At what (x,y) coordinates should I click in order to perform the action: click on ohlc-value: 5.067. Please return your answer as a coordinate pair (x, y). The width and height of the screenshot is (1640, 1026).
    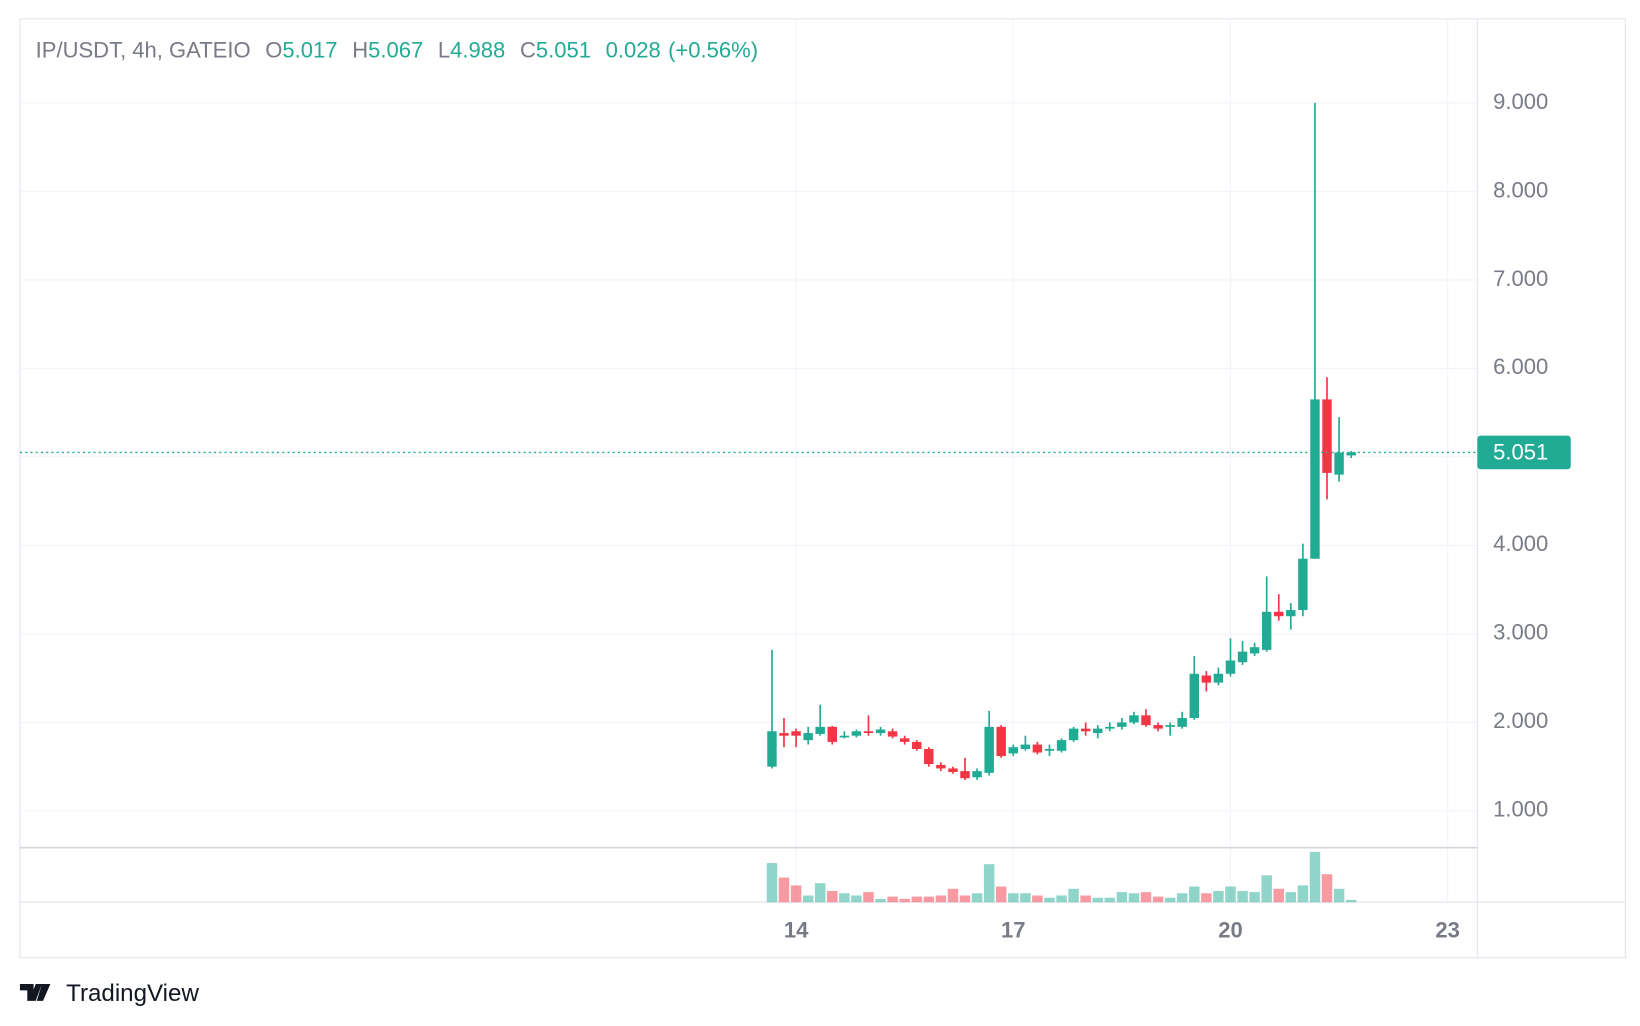
    Looking at the image, I should click on (395, 49).